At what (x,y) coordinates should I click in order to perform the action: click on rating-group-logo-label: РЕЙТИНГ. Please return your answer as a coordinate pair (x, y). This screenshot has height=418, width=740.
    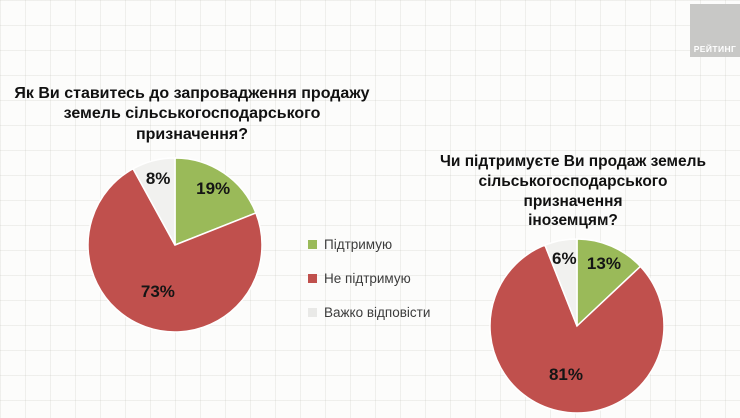
    Looking at the image, I should click on (715, 49).